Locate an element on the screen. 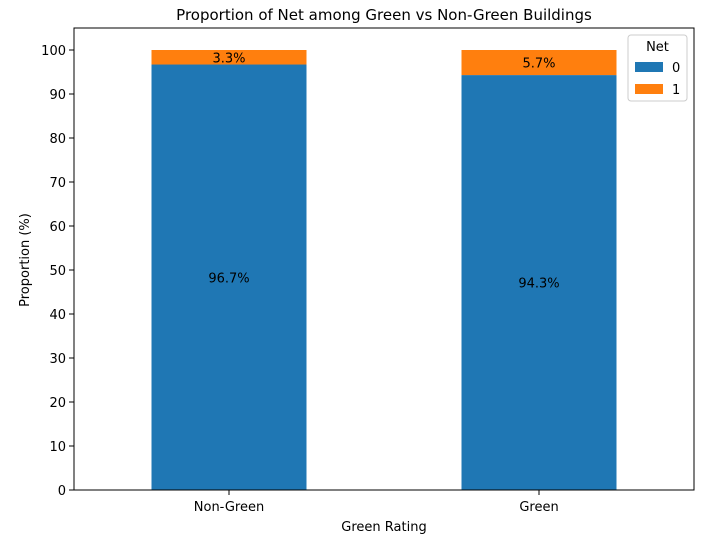 The height and width of the screenshot is (538, 712). legend-label: 0 is located at coordinates (676, 68).